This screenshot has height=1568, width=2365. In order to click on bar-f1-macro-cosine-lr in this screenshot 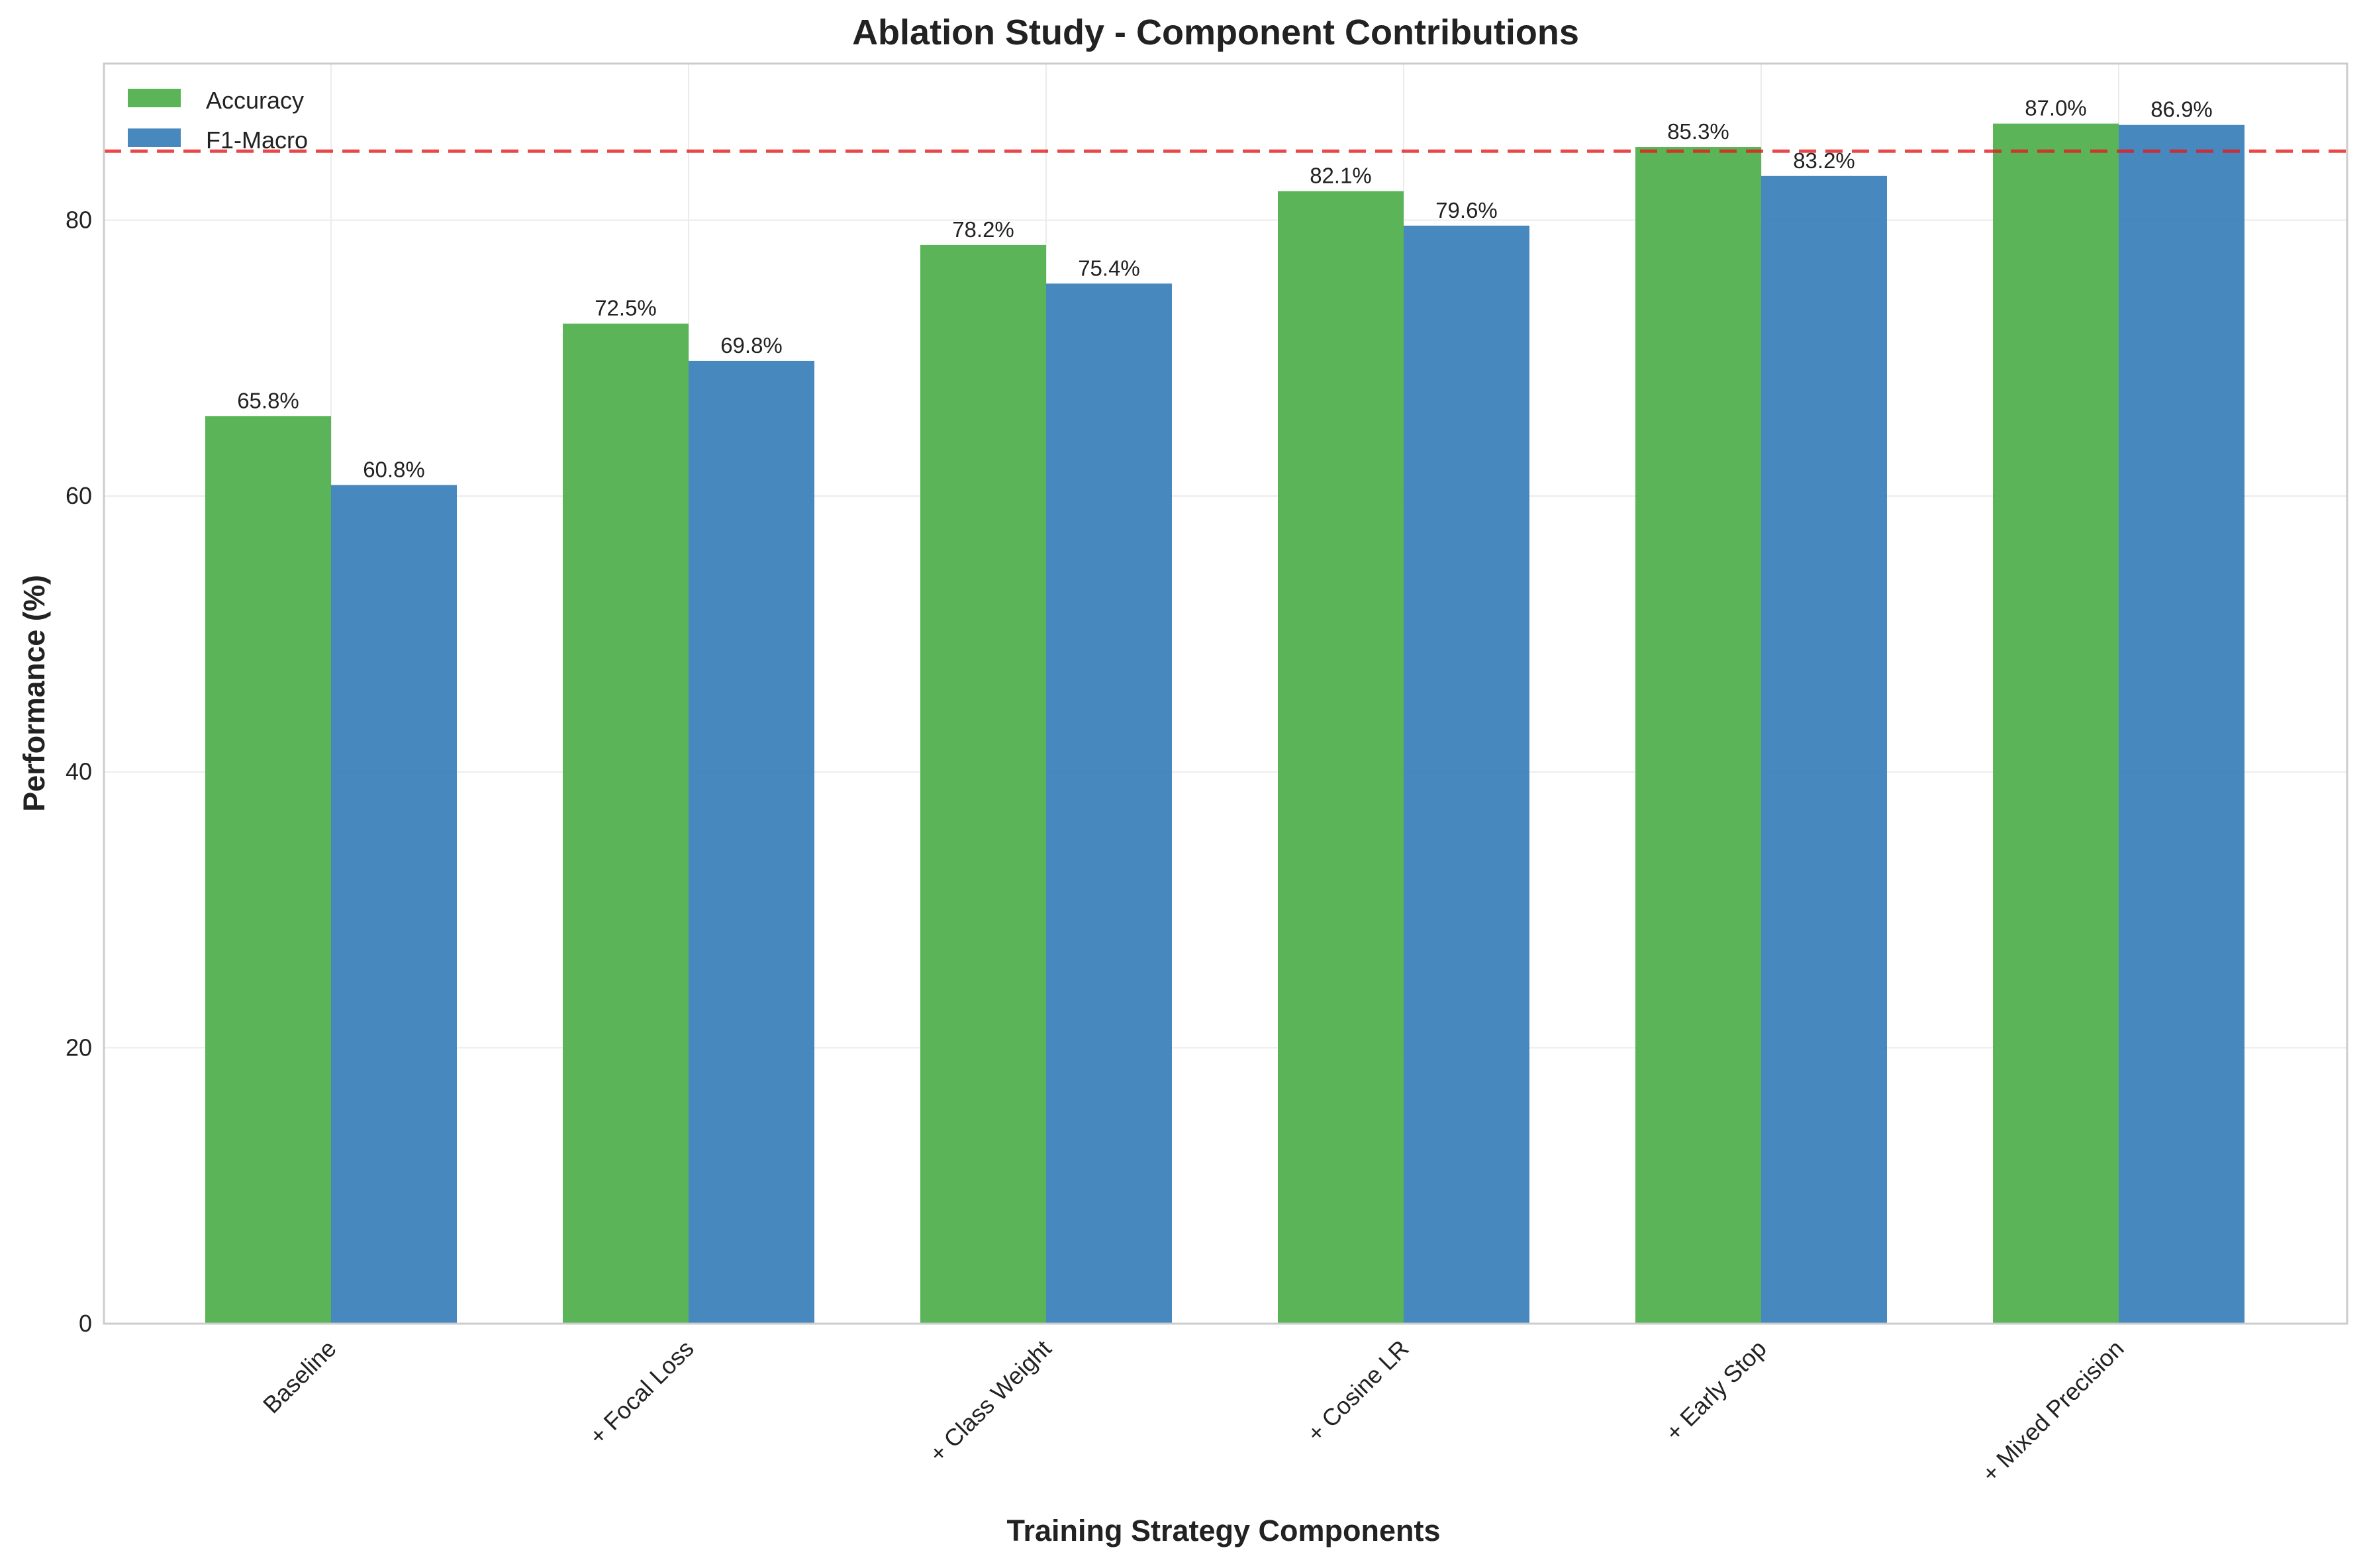, I will do `click(1466, 774)`.